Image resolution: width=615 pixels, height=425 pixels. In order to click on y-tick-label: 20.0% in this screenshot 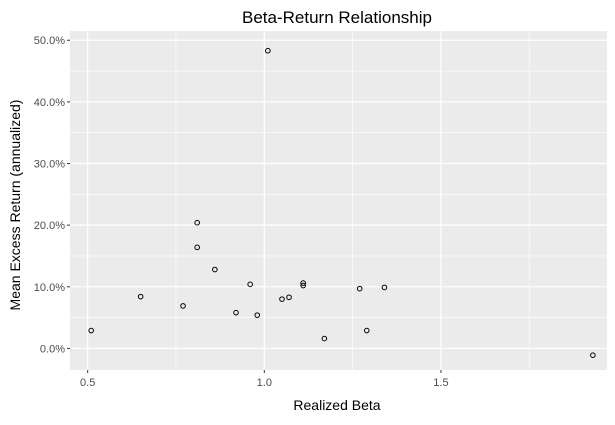, I will do `click(49, 226)`.